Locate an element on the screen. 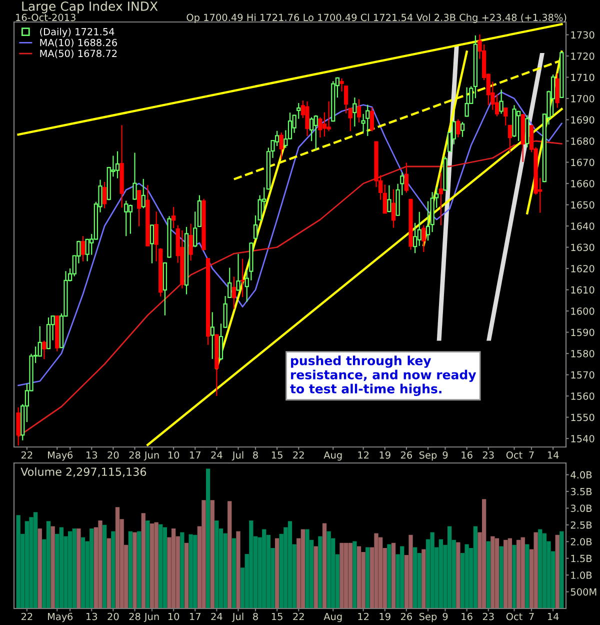 The height and width of the screenshot is (625, 600). y-tick-label: 1560 is located at coordinates (582, 396).